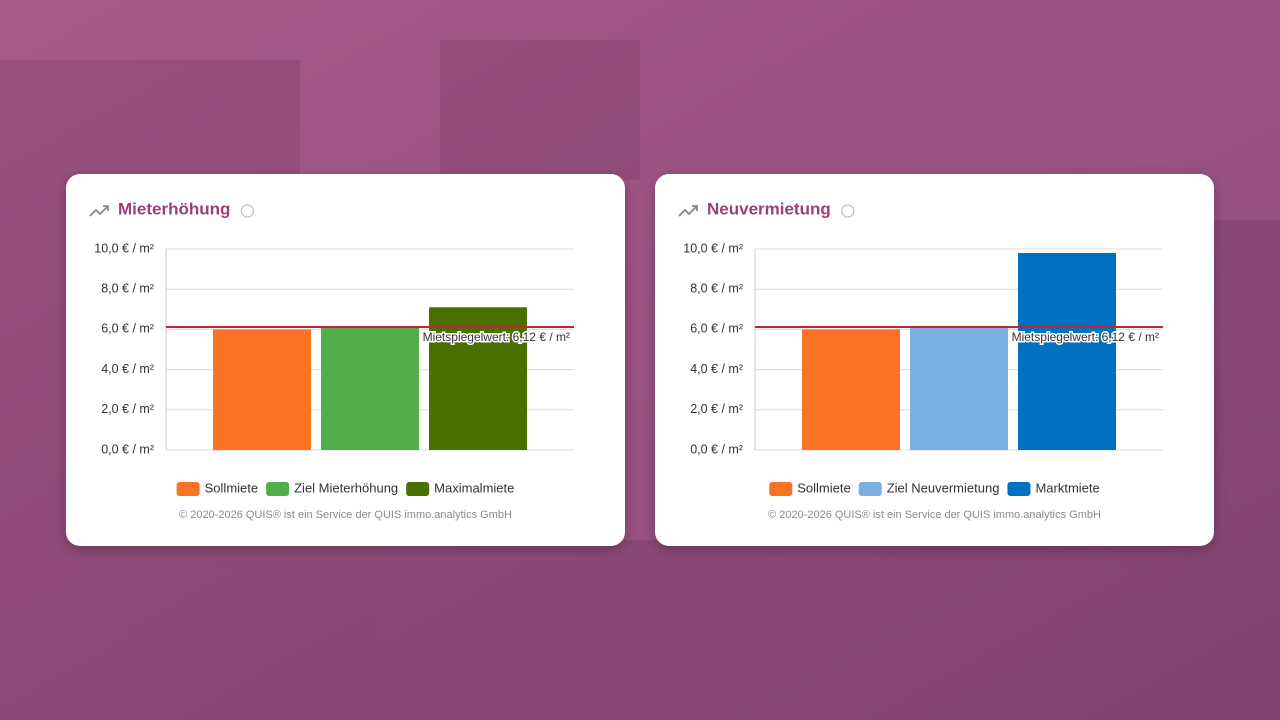  Describe the element at coordinates (174, 208) in the screenshot. I see `chart-title: Mieterhöhung` at that location.